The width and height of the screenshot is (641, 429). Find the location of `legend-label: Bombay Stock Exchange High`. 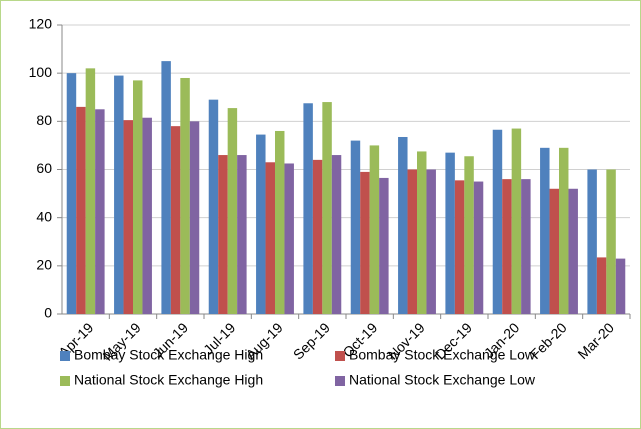

legend-label: Bombay Stock Exchange High is located at coordinates (168, 355).